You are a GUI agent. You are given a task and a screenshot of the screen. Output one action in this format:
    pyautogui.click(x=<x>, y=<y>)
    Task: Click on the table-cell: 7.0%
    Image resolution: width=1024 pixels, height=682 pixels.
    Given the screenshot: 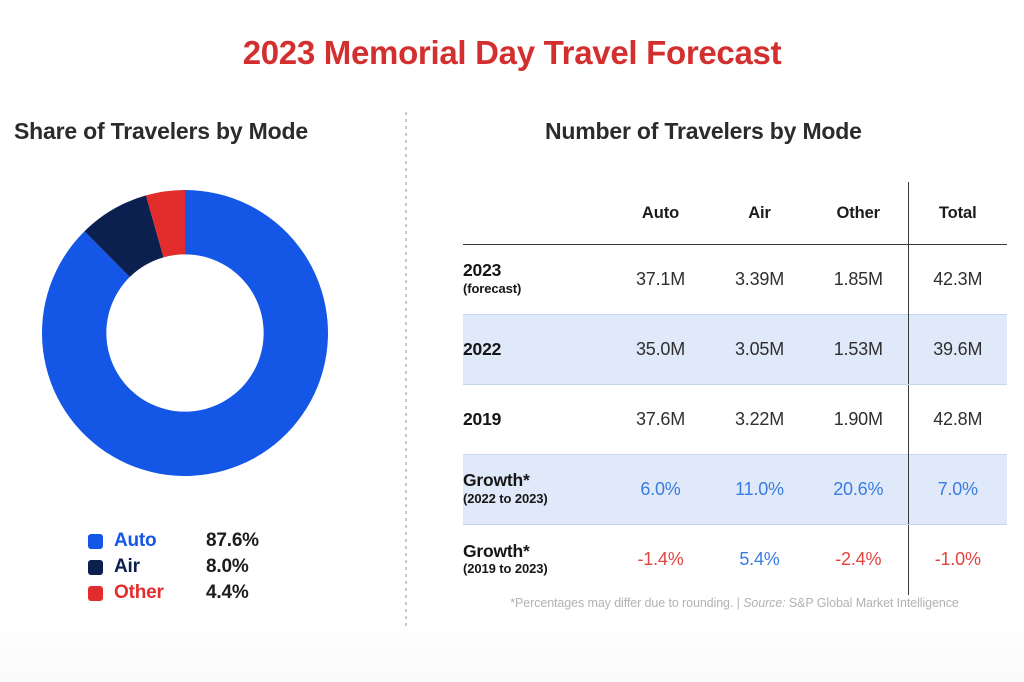 What is the action you would take?
    pyautogui.click(x=957, y=489)
    